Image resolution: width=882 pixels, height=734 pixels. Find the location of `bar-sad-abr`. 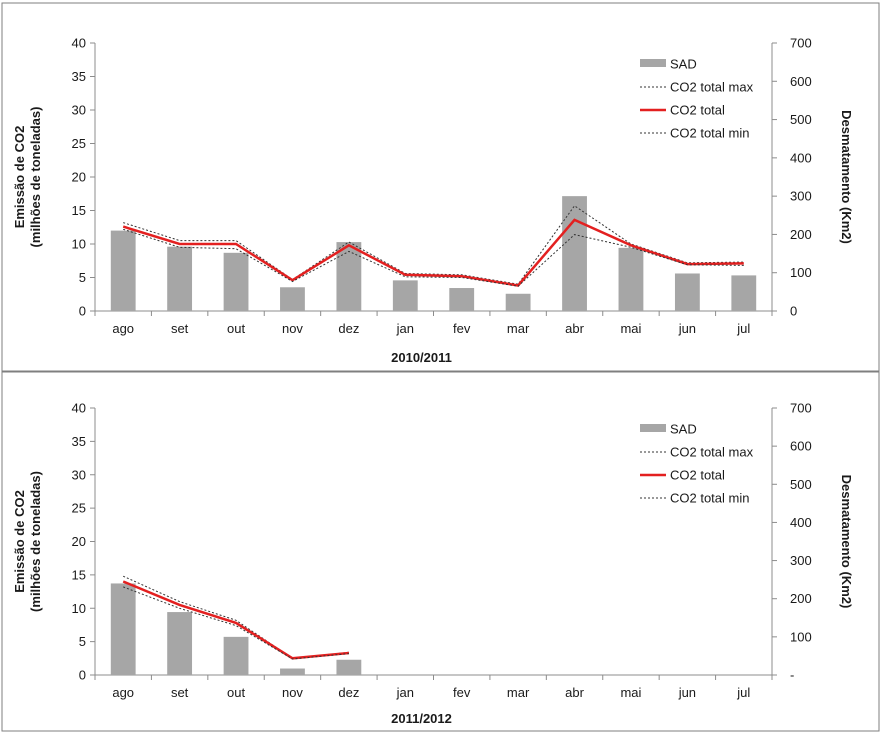

bar-sad-abr is located at coordinates (574, 253).